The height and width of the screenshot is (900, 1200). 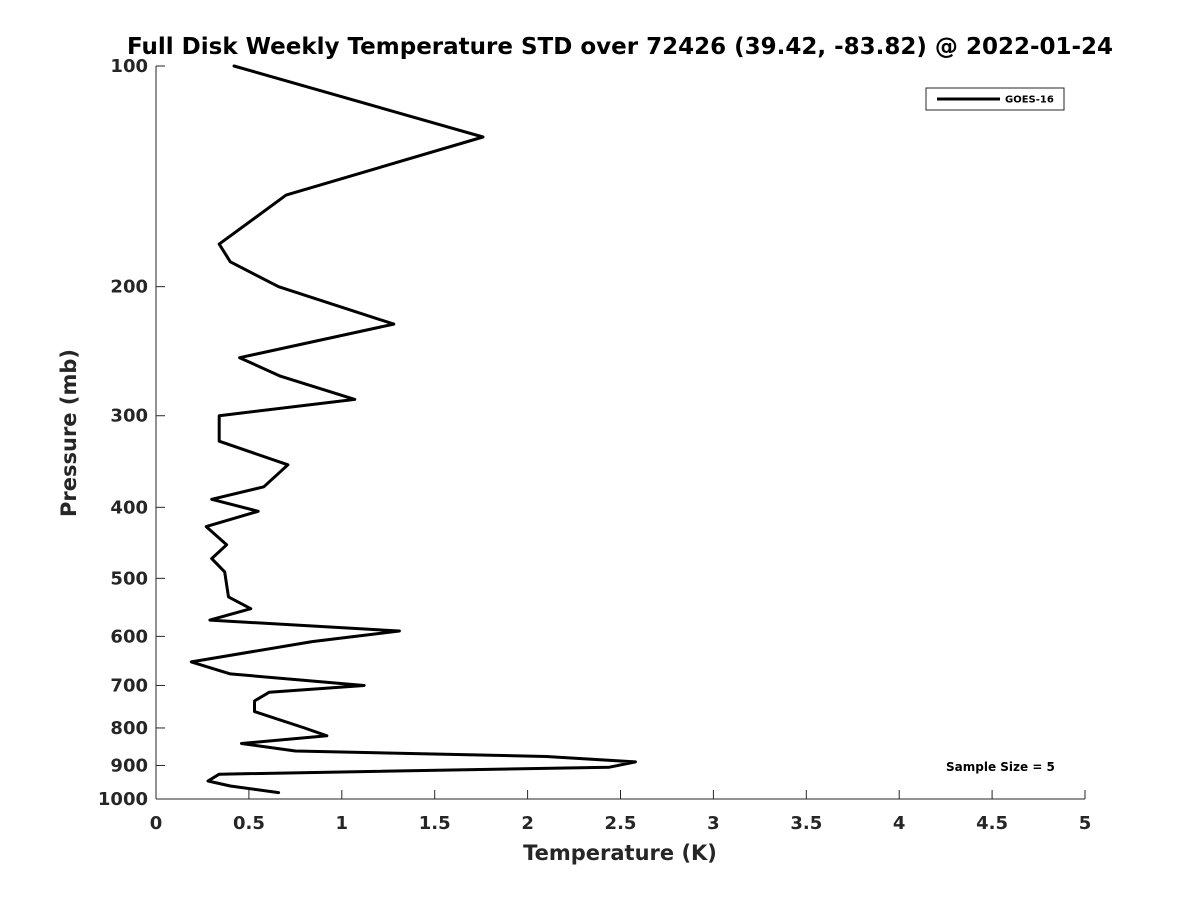 I want to click on x-tick-label: 3.5, so click(x=806, y=823).